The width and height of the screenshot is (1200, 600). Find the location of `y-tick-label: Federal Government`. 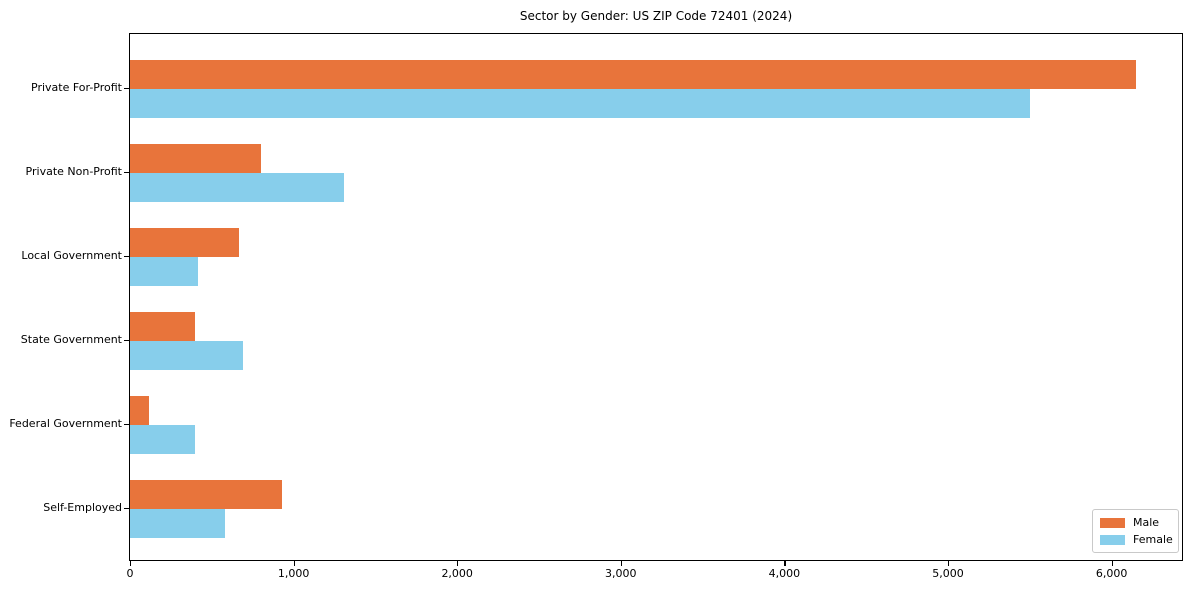

y-tick-label: Federal Government is located at coordinates (65, 423).